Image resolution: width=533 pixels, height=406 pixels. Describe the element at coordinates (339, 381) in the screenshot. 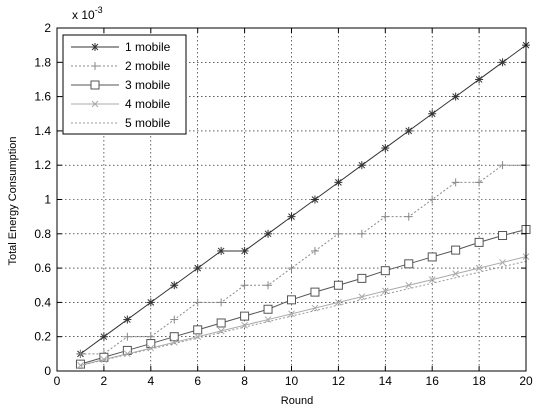

I see `x-tick-label: 12` at that location.